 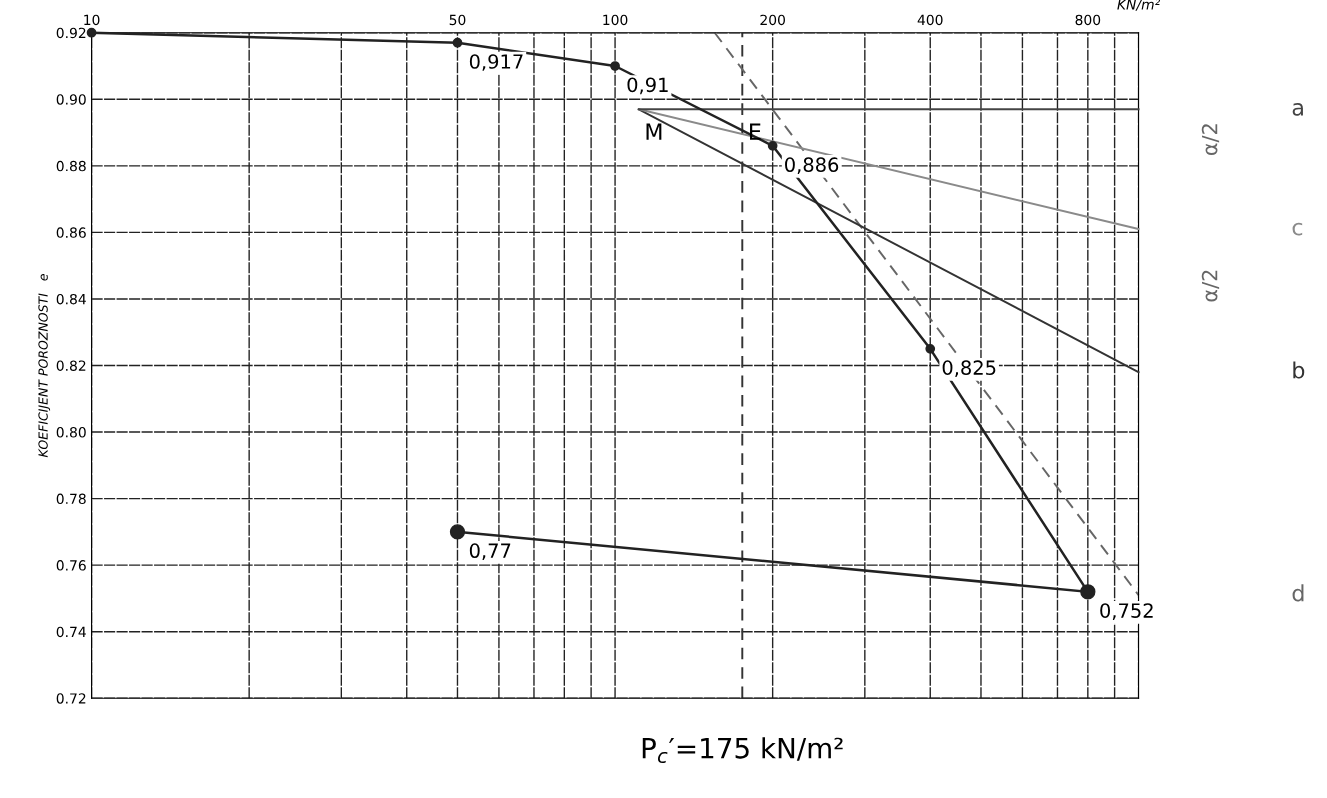 What do you see at coordinates (1088, 20) in the screenshot?
I see `x-tick-label: 800` at bounding box center [1088, 20].